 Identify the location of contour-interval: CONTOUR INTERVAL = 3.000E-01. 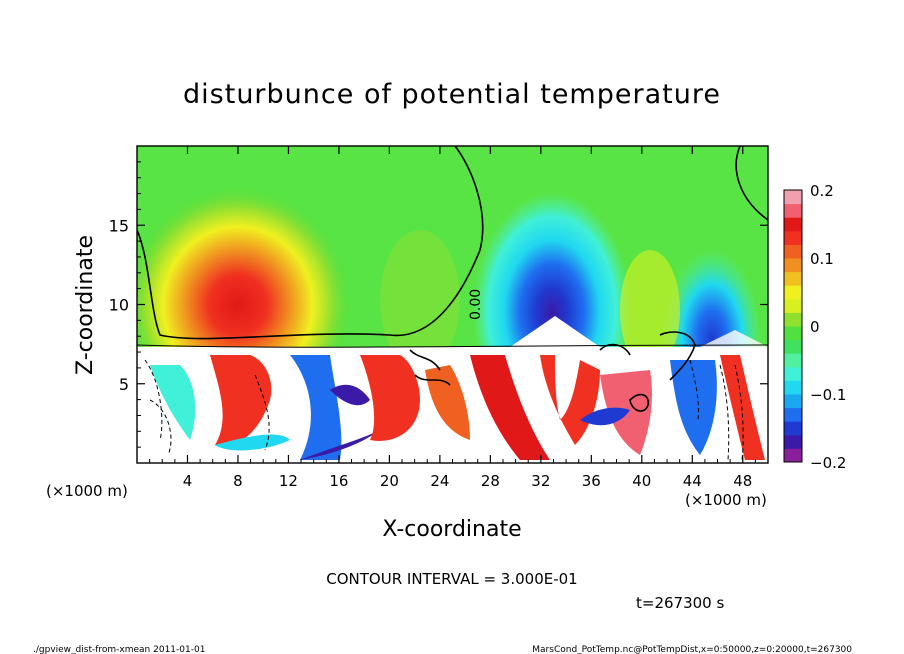
(451, 579).